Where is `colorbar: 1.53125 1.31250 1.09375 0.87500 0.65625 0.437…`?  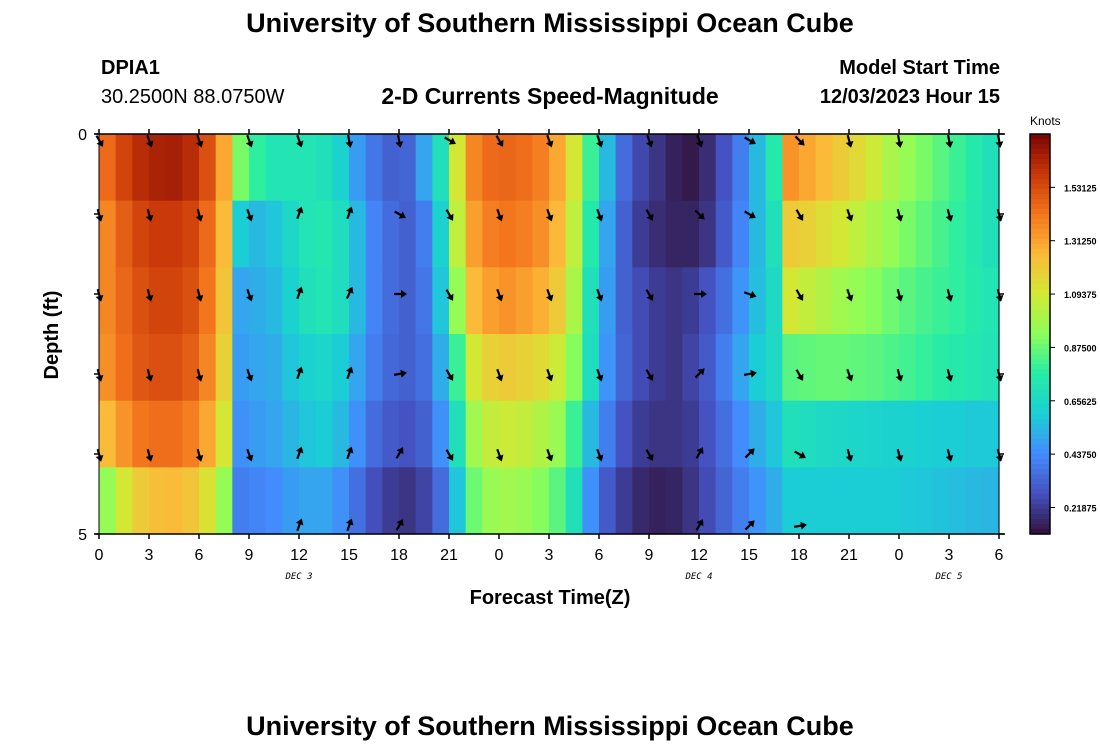 colorbar: 1.53125 1.31250 1.09375 0.87500 0.65625 0.437… is located at coordinates (1063, 334).